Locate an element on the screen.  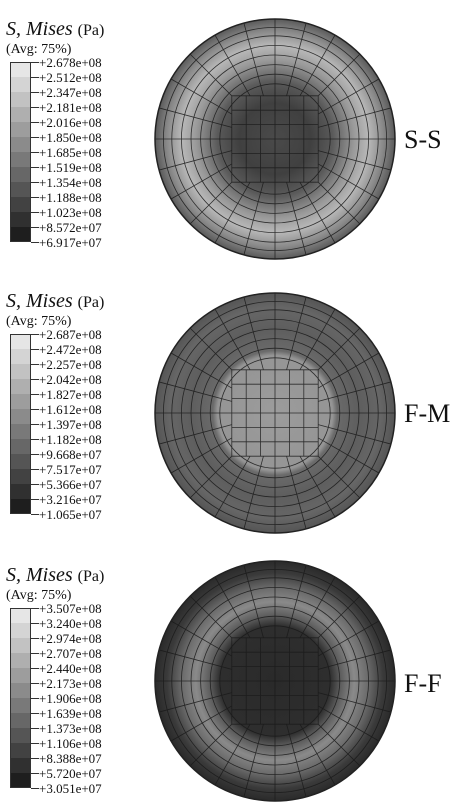
scale-value-label: +1.639e+08 is located at coordinates (70, 713).